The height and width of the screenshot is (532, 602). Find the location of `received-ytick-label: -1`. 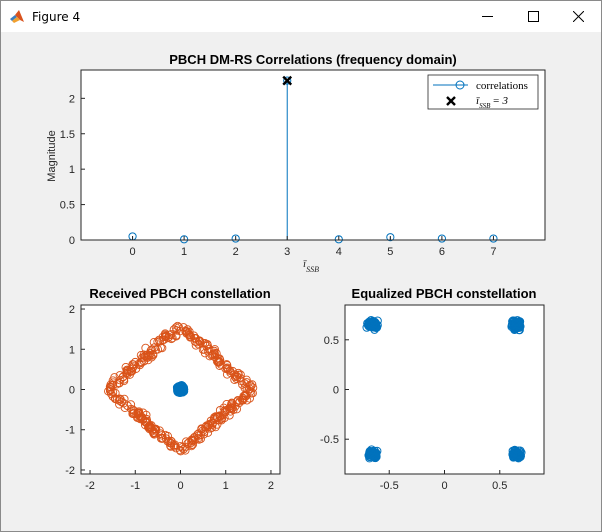

received-ytick-label: -1 is located at coordinates (70, 431).